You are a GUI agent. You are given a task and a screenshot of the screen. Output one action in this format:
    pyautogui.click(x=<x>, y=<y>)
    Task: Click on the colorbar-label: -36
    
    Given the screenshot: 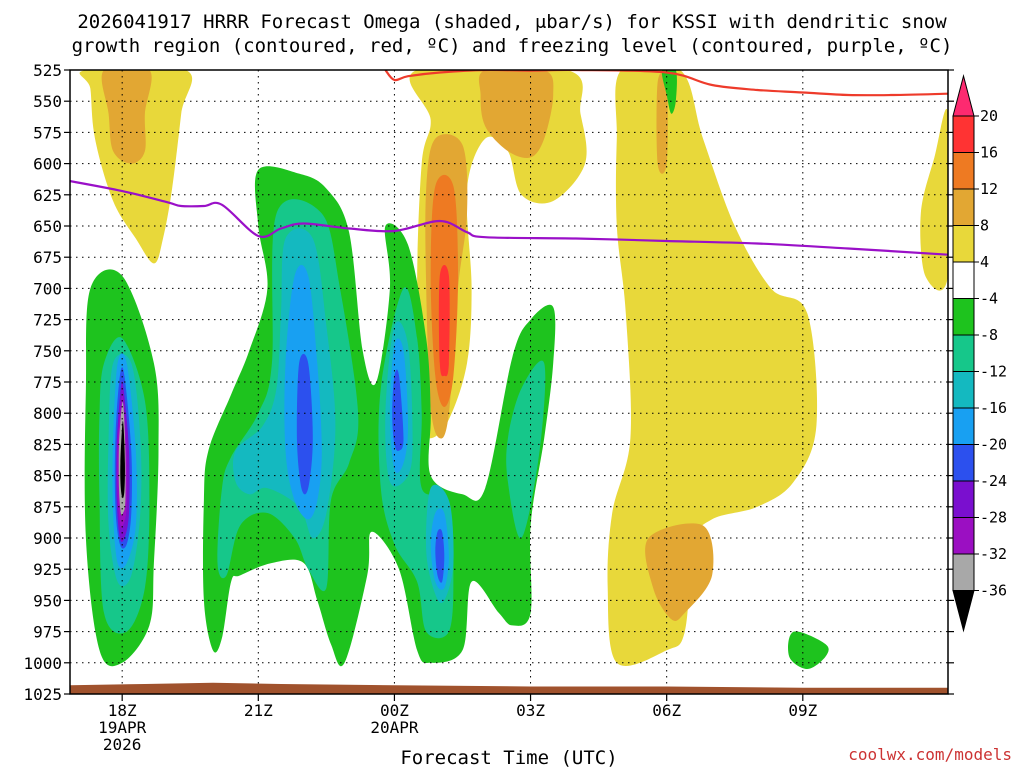 What is the action you would take?
    pyautogui.click(x=993, y=591)
    